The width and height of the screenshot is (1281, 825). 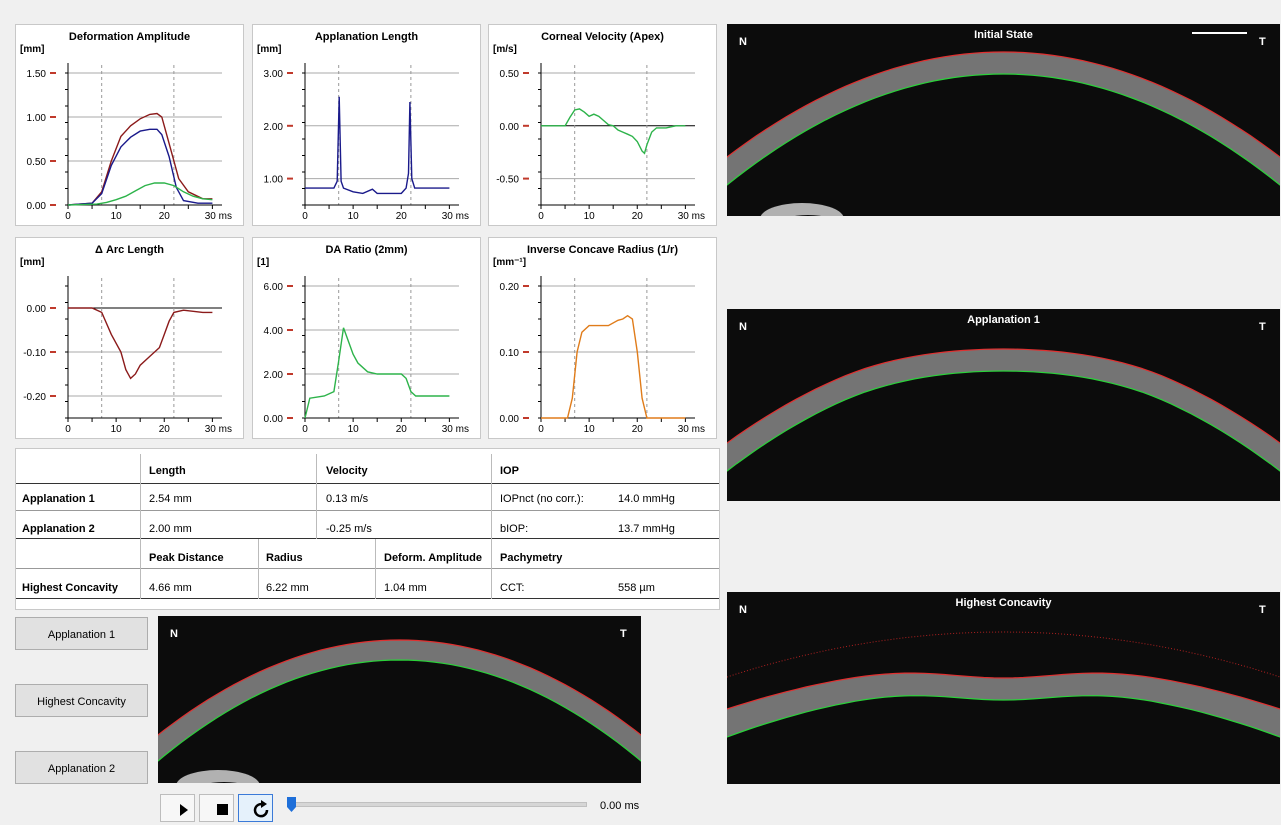 What do you see at coordinates (184, 810) in the screenshot?
I see `play-icon` at bounding box center [184, 810].